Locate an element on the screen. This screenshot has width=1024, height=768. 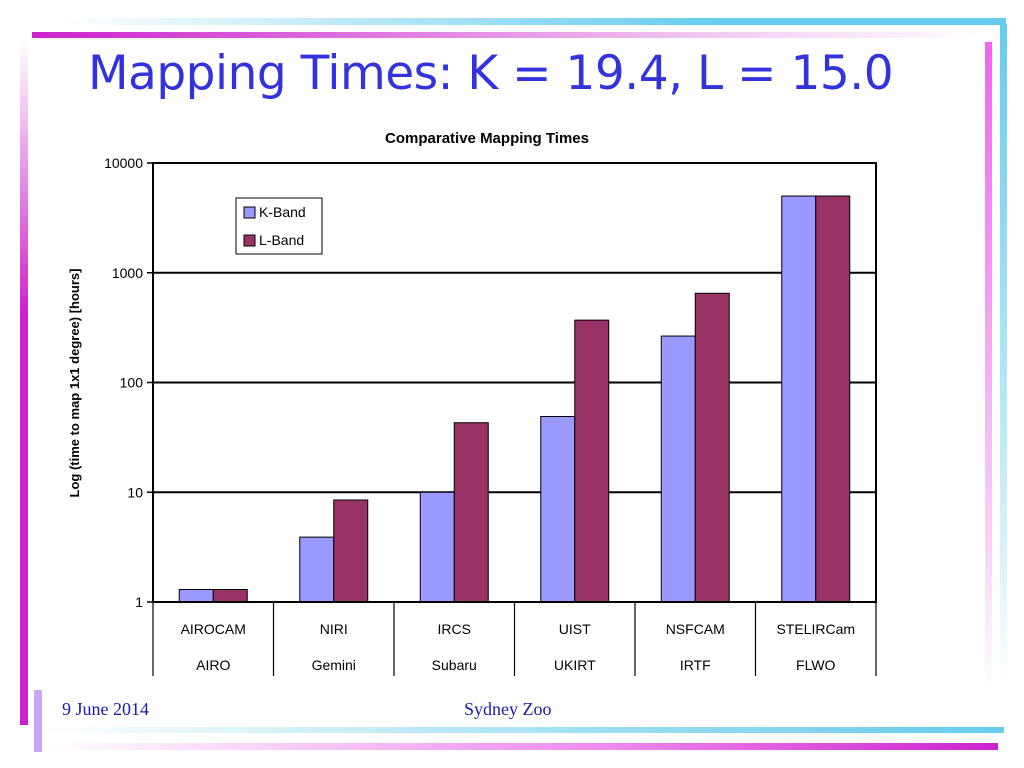
footer-date: 9 June 2014 is located at coordinates (105, 709).